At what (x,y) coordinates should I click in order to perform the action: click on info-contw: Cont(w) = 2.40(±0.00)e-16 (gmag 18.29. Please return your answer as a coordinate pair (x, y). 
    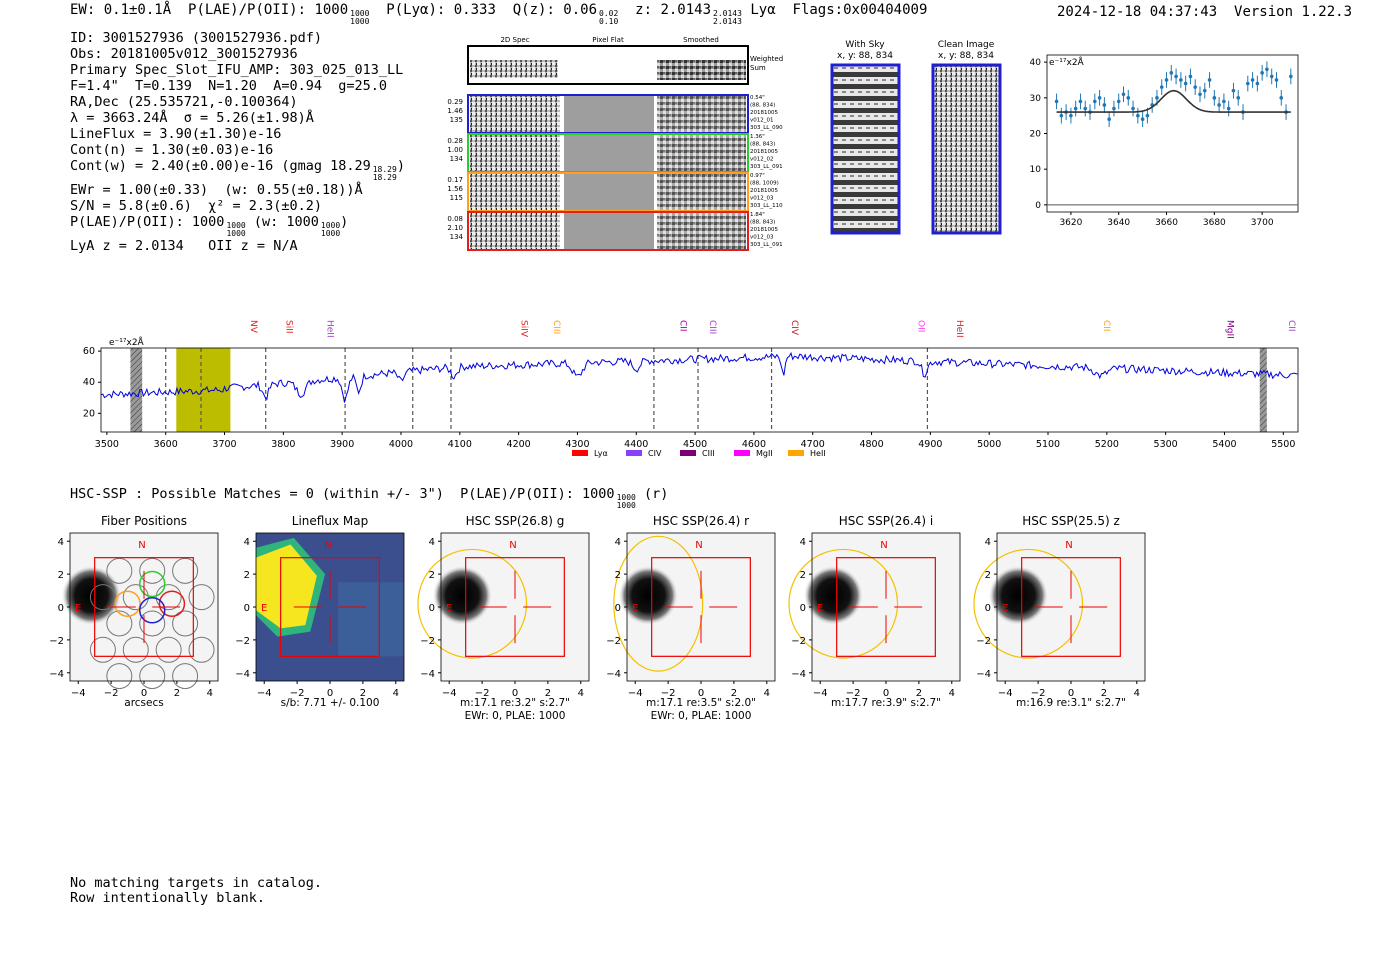
    Looking at the image, I should click on (220, 166).